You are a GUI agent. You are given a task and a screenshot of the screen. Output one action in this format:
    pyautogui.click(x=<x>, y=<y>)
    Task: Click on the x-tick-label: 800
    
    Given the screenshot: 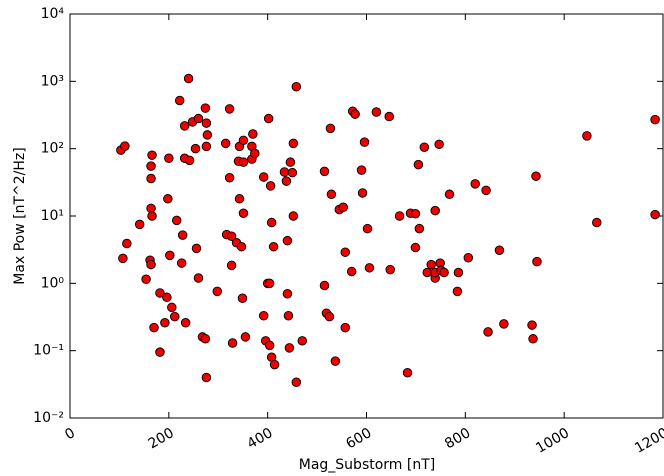 What is the action you would take?
    pyautogui.click(x=457, y=438)
    